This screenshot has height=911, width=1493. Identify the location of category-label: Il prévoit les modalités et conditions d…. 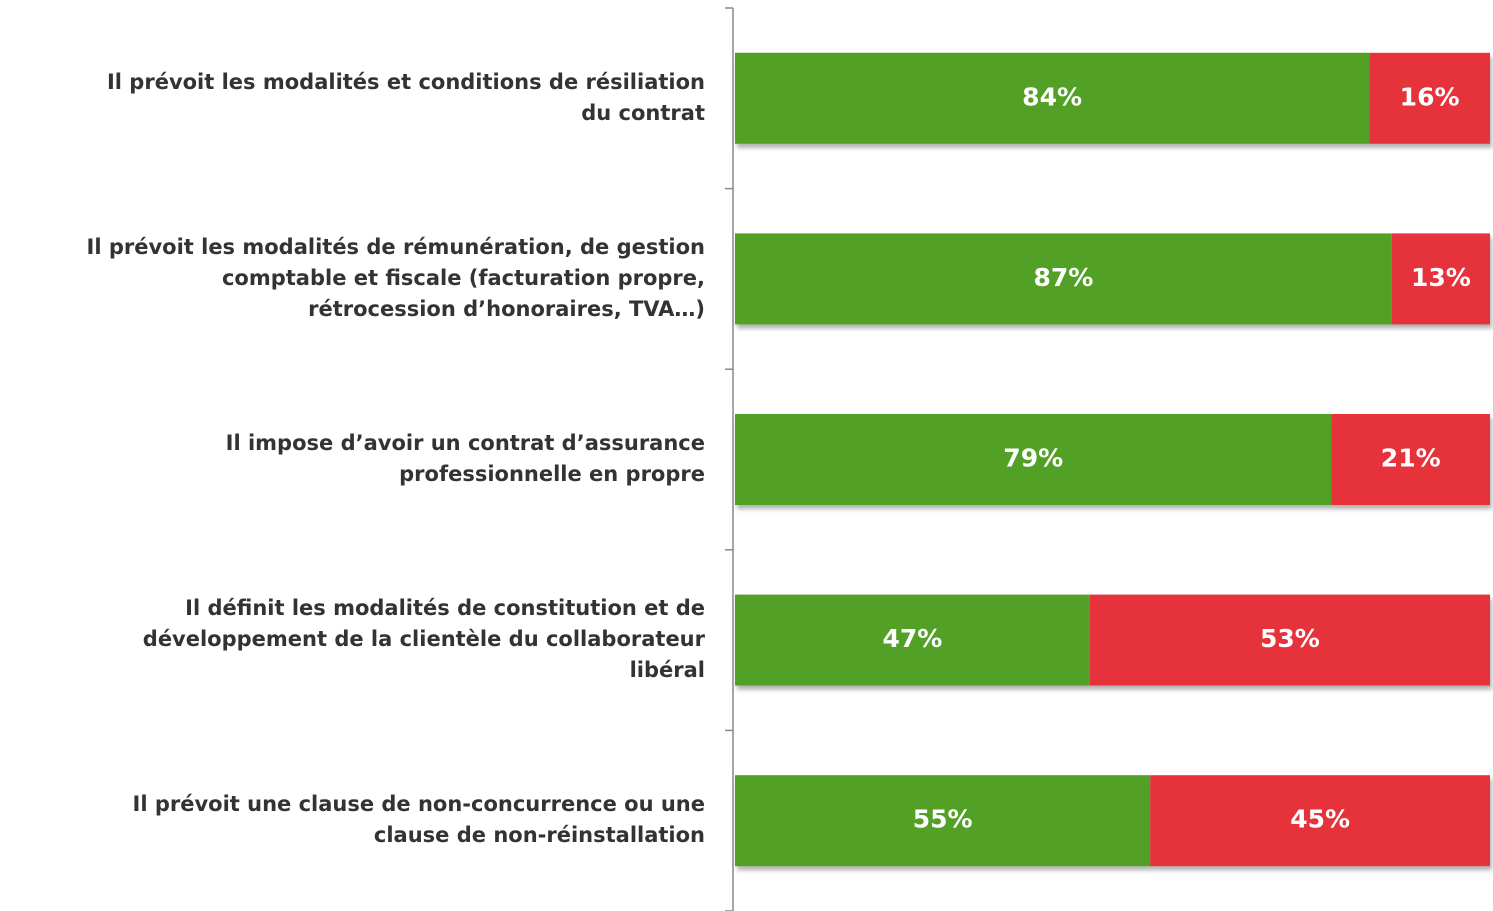
(406, 82).